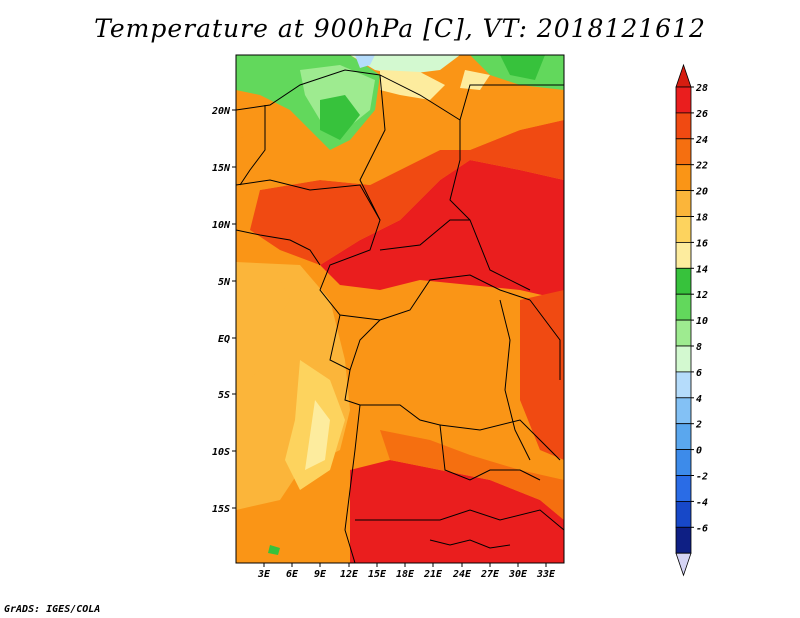 The image size is (800, 618). Describe the element at coordinates (701, 192) in the screenshot. I see `colorbar-label: 20` at that location.